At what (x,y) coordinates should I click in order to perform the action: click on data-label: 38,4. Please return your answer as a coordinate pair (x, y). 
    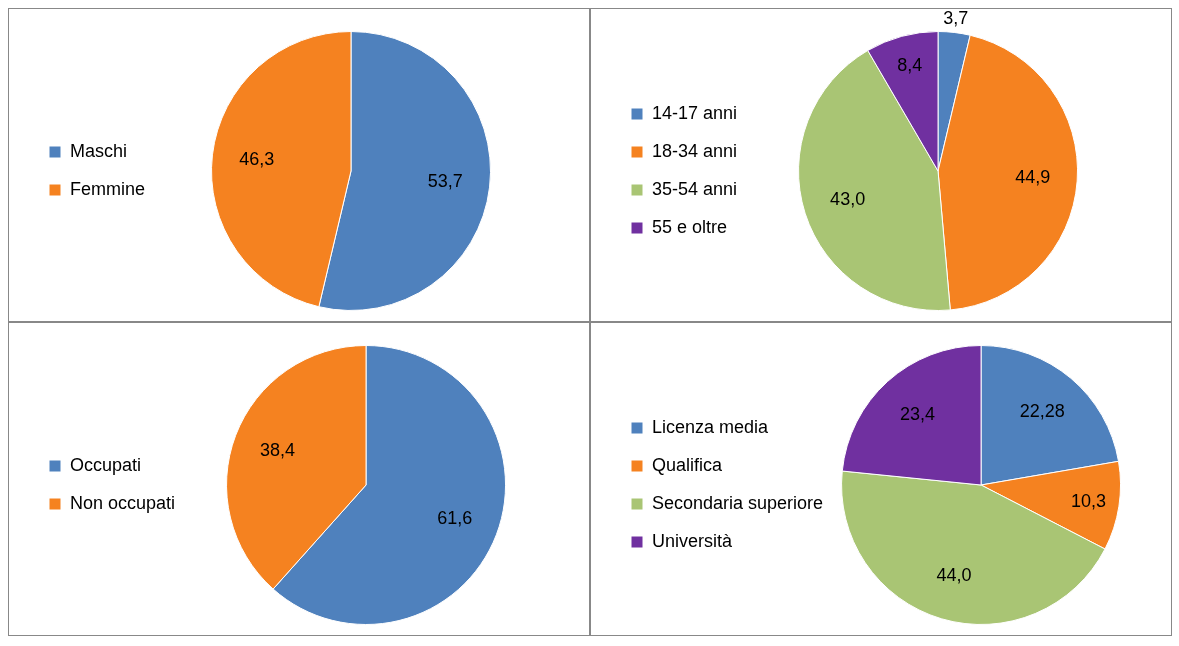
    Looking at the image, I should click on (277, 450).